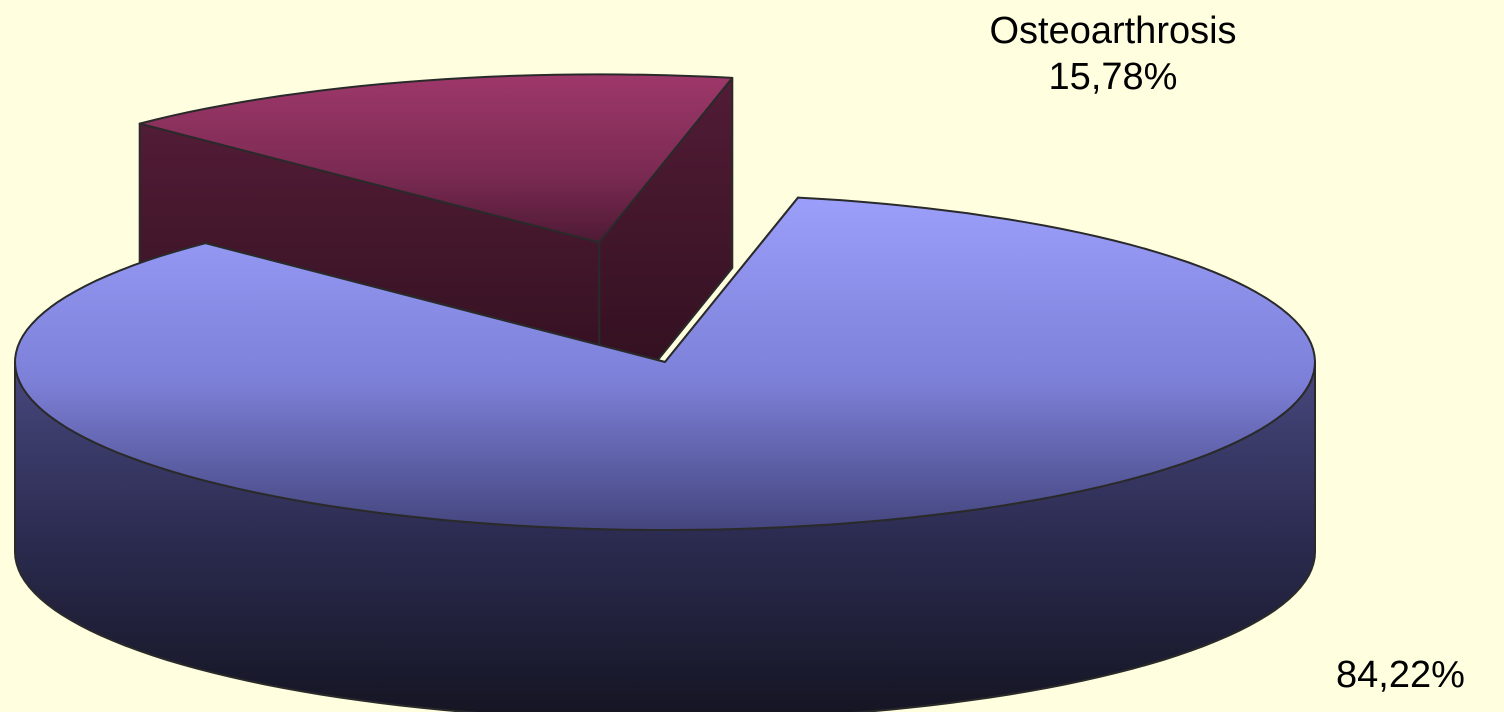 This screenshot has width=1504, height=712. I want to click on slice-label-other: 84,22%, so click(1400, 675).